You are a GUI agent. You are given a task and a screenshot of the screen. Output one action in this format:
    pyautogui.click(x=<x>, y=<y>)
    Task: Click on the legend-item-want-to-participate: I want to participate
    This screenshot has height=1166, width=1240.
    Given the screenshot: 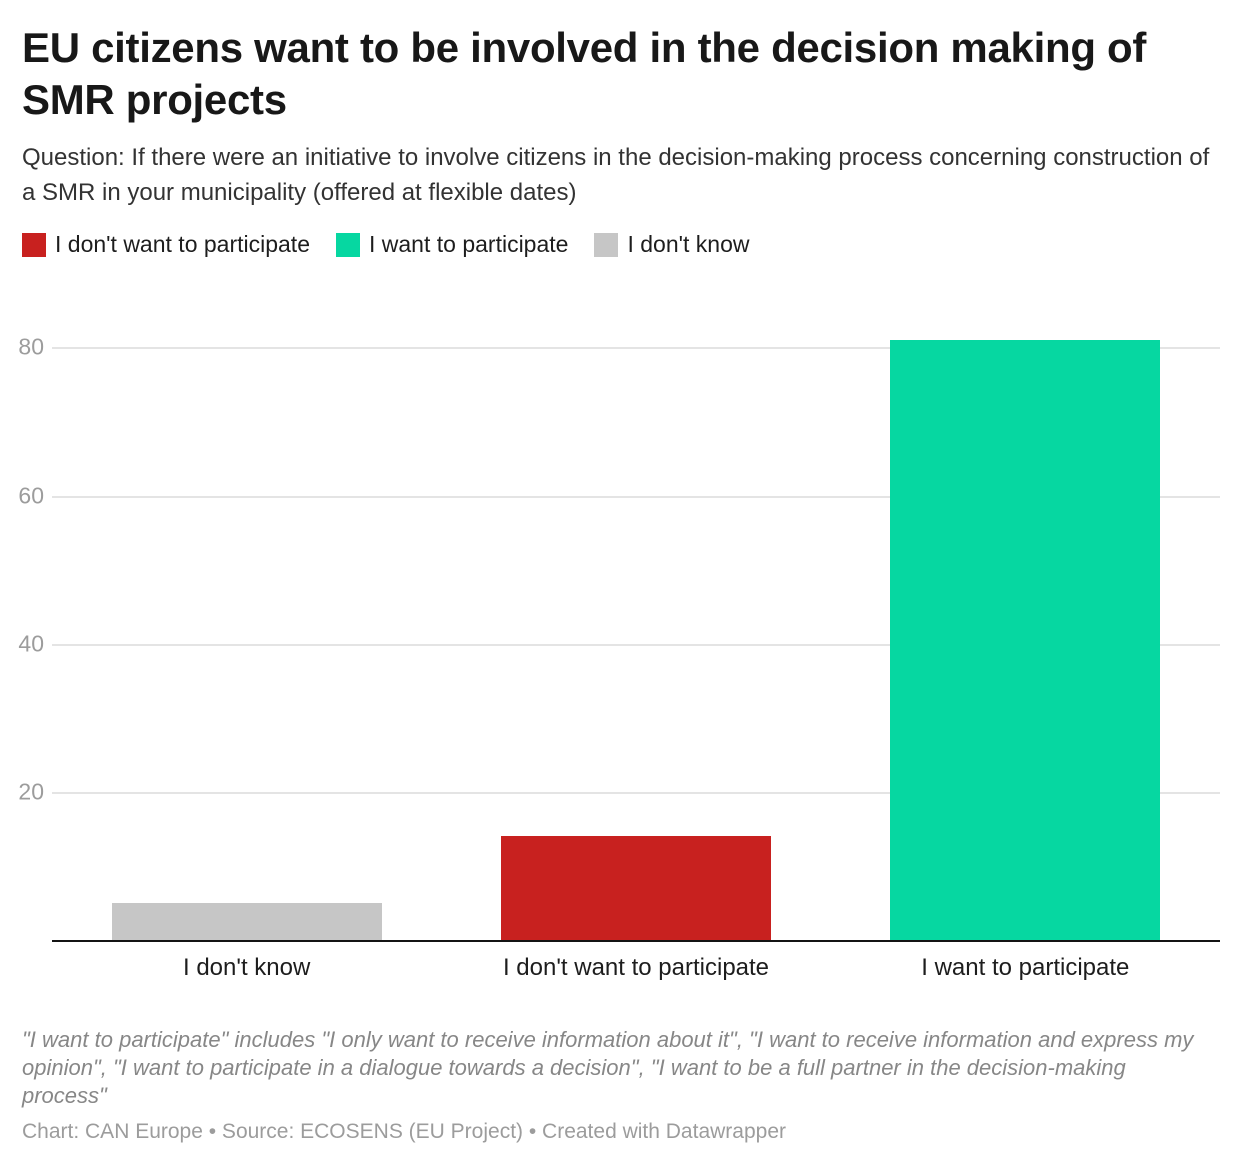 What is the action you would take?
    pyautogui.click(x=452, y=244)
    